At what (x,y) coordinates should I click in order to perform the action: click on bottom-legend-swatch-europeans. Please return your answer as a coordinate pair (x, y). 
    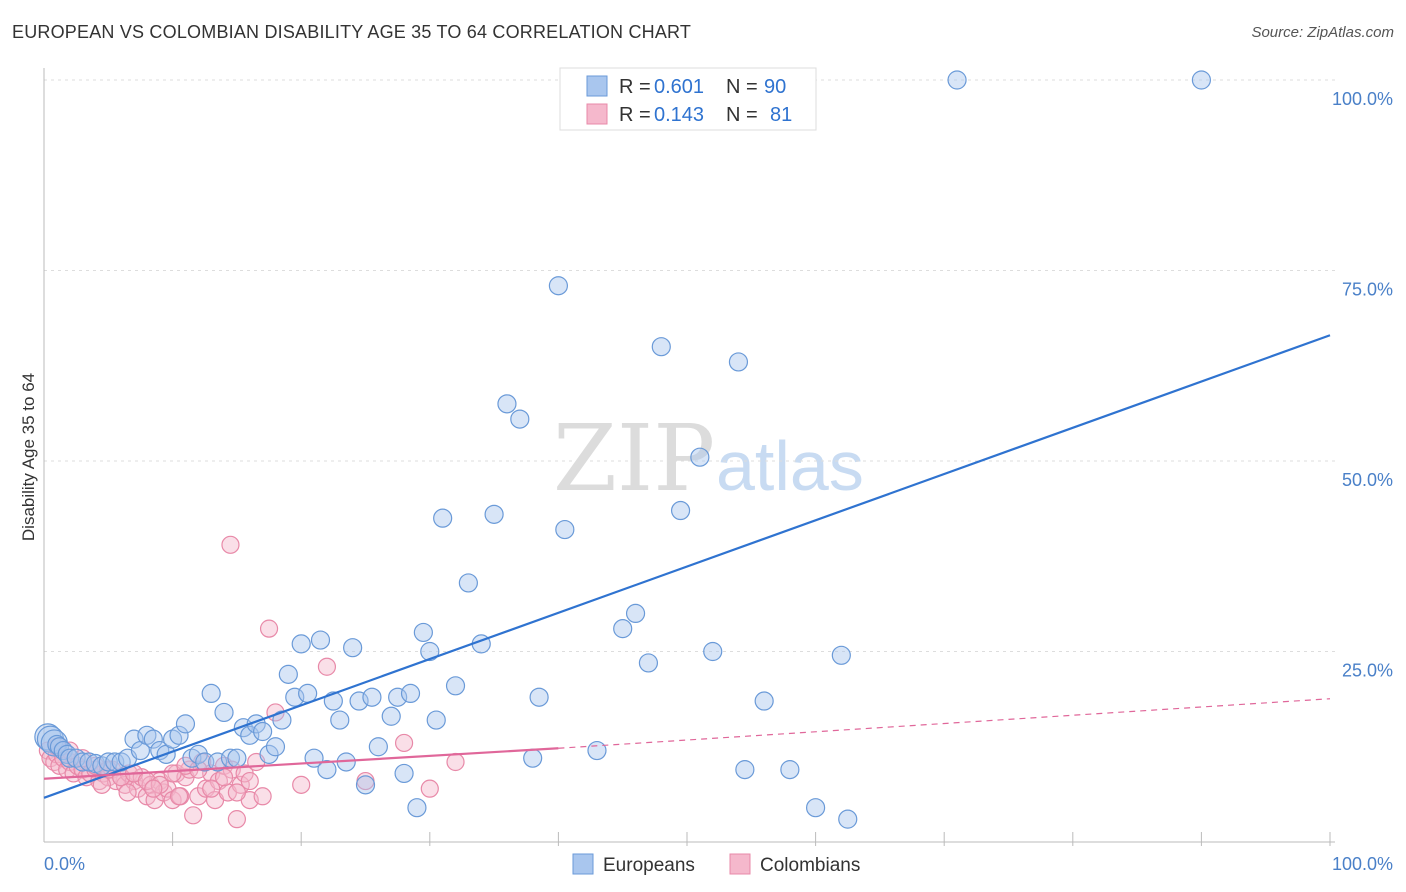
    Looking at the image, I should click on (583, 864).